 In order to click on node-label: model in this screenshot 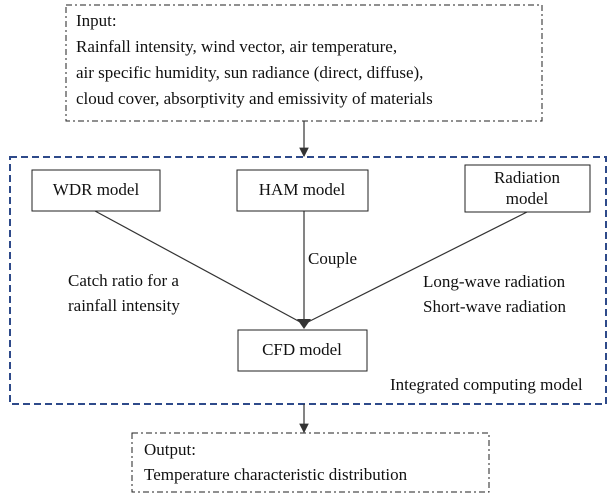, I will do `click(527, 198)`.